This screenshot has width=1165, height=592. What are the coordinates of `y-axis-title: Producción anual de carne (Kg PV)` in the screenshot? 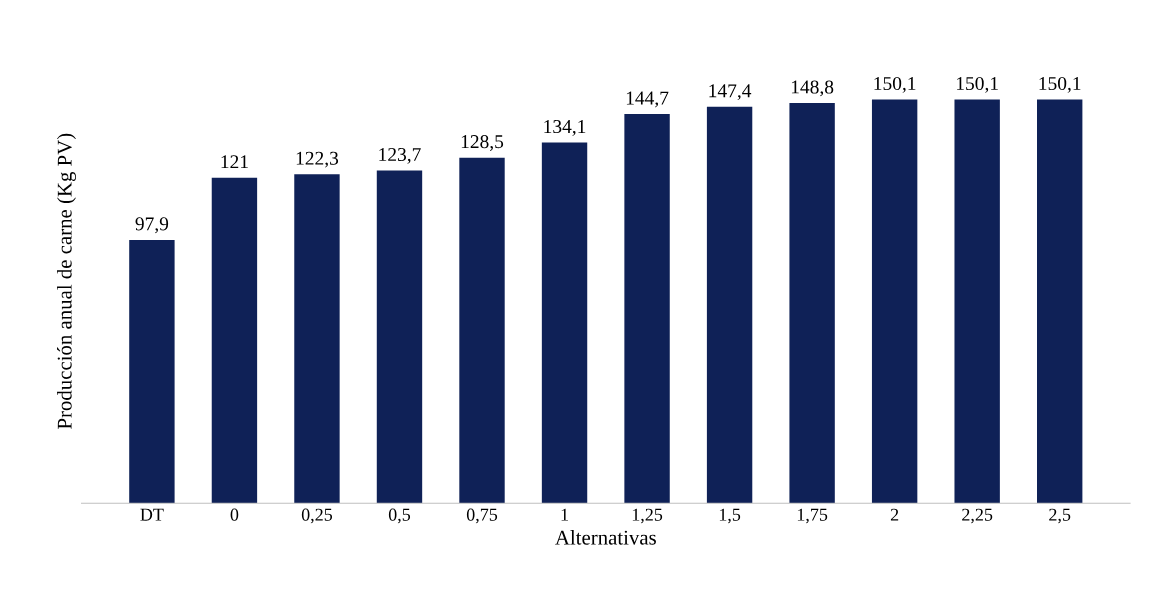 It's located at (66, 281).